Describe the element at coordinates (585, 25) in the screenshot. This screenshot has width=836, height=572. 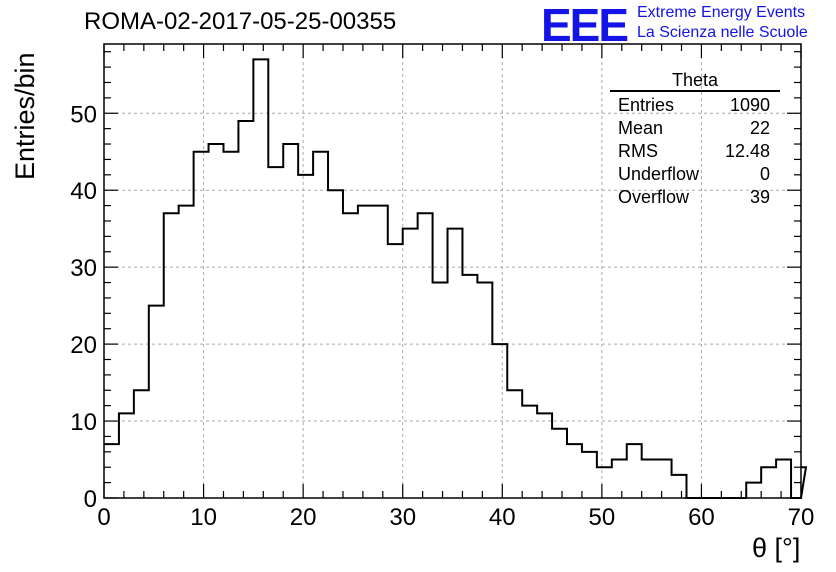
I see `eee-logo: EEE` at that location.